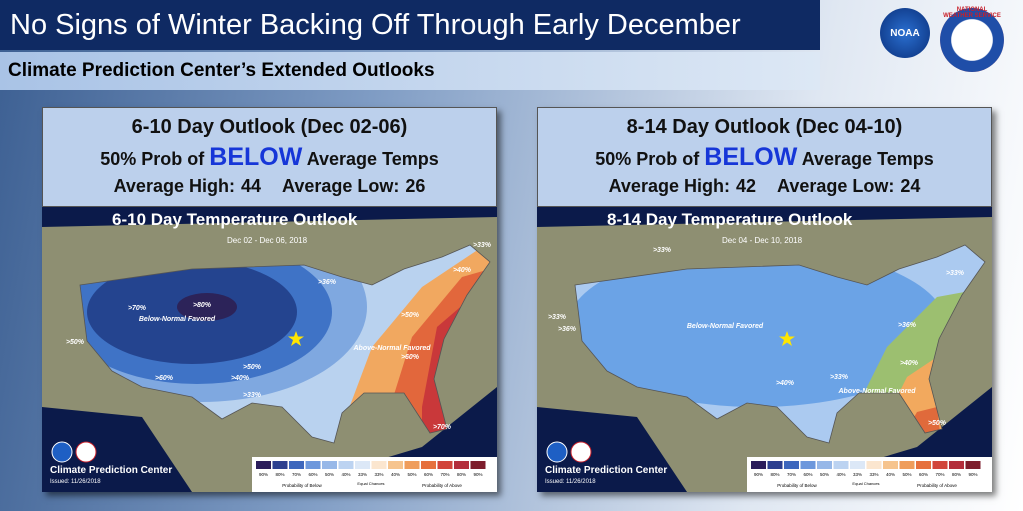  Describe the element at coordinates (764, 127) in the screenshot. I see `panel-heading: 8-14 Day Outlook (Dec 04-10)` at that location.